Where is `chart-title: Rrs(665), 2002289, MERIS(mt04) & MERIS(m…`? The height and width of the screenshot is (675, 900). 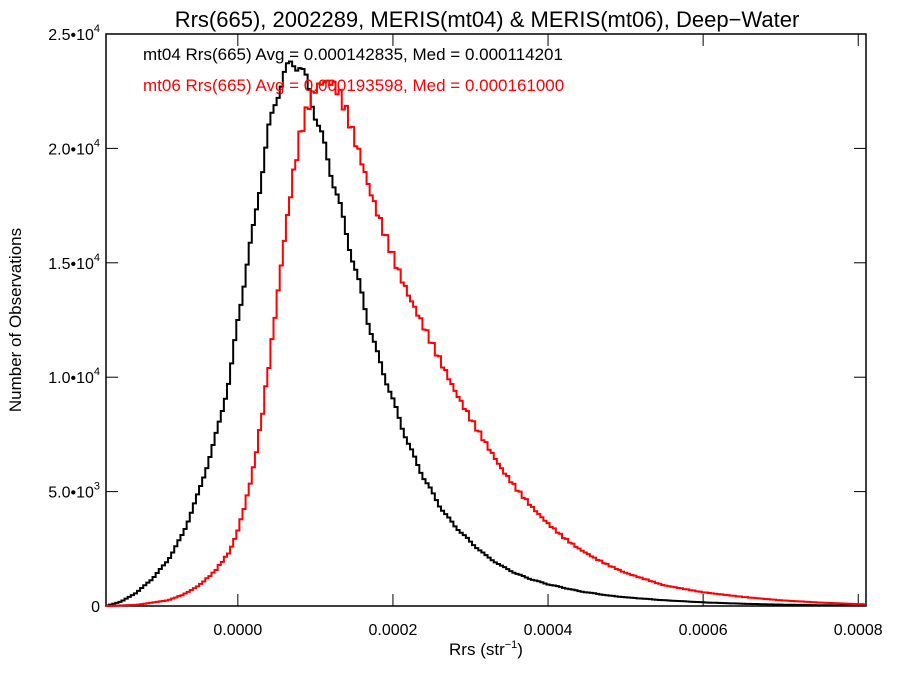
chart-title: Rrs(665), 2002289, MERIS(mt04) & MERIS(m… is located at coordinates (487, 19).